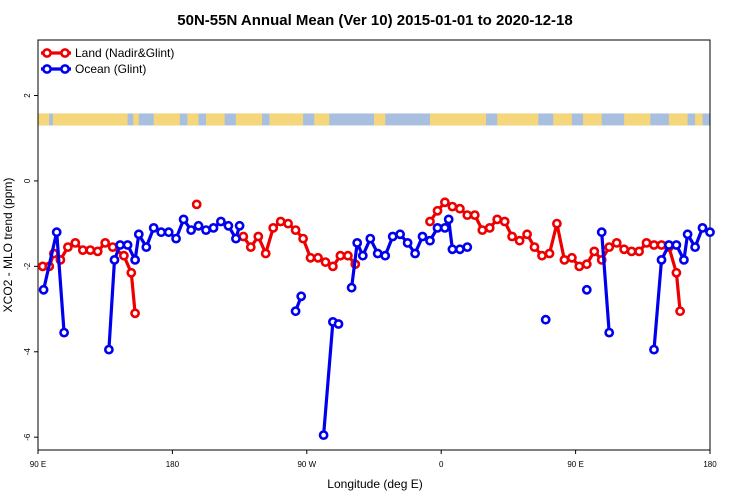 The width and height of the screenshot is (750, 500). I want to click on y-tick-label: 0, so click(27, 180).